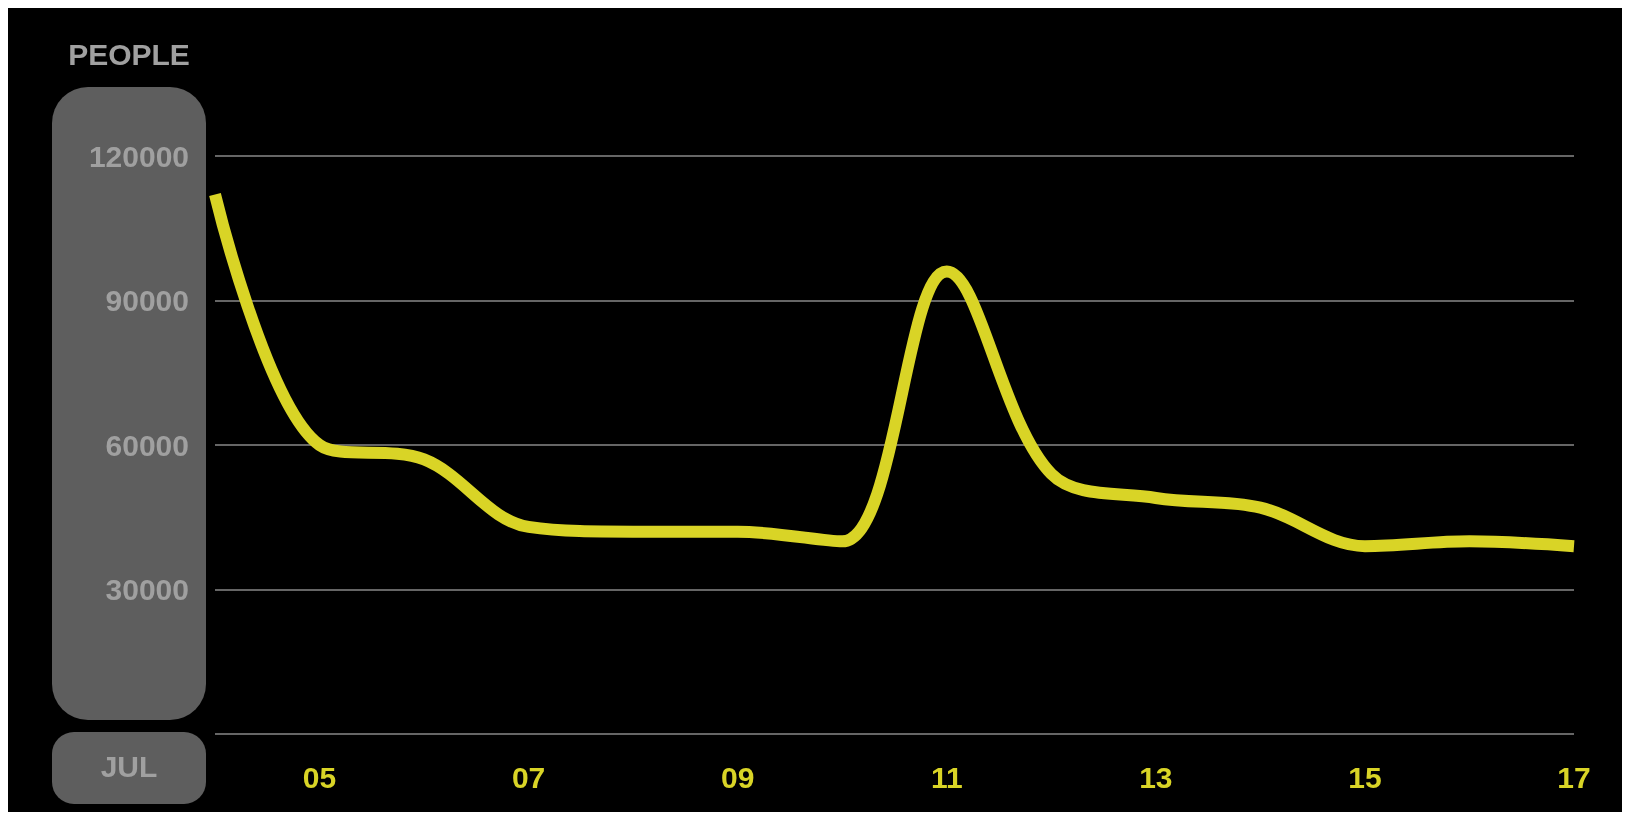  I want to click on x-tick-label: 15, so click(1365, 777).